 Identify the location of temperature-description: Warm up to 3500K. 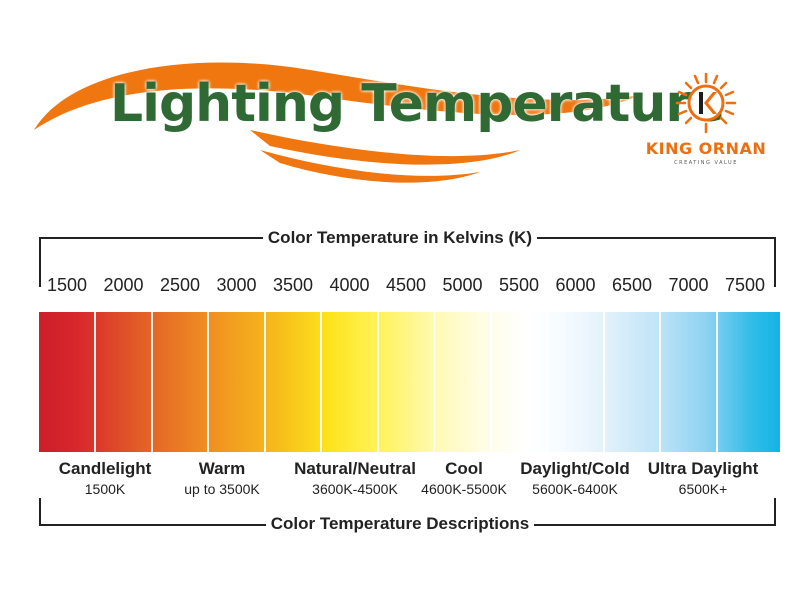
(222, 479).